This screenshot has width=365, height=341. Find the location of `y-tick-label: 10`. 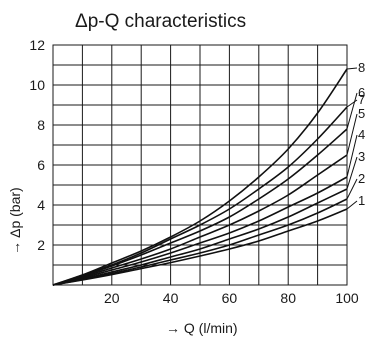

y-tick-label: 10 is located at coordinates (37, 85).